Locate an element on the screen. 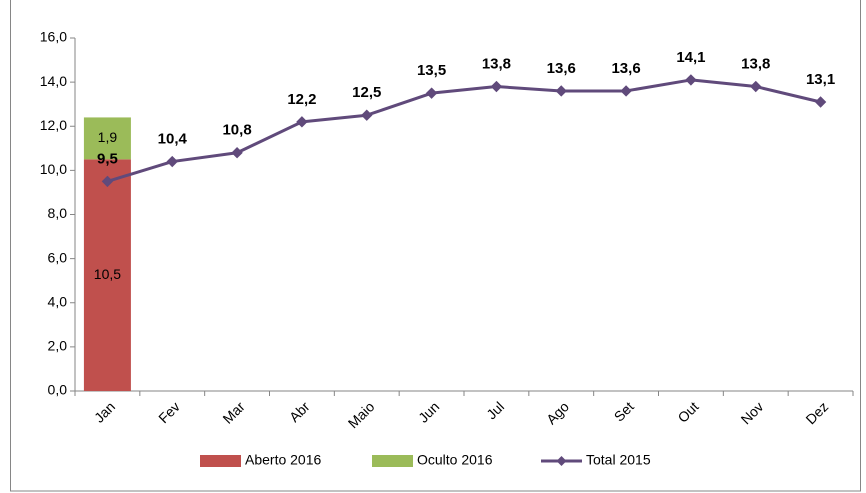  x-tick-label: Maio is located at coordinates (361, 414).